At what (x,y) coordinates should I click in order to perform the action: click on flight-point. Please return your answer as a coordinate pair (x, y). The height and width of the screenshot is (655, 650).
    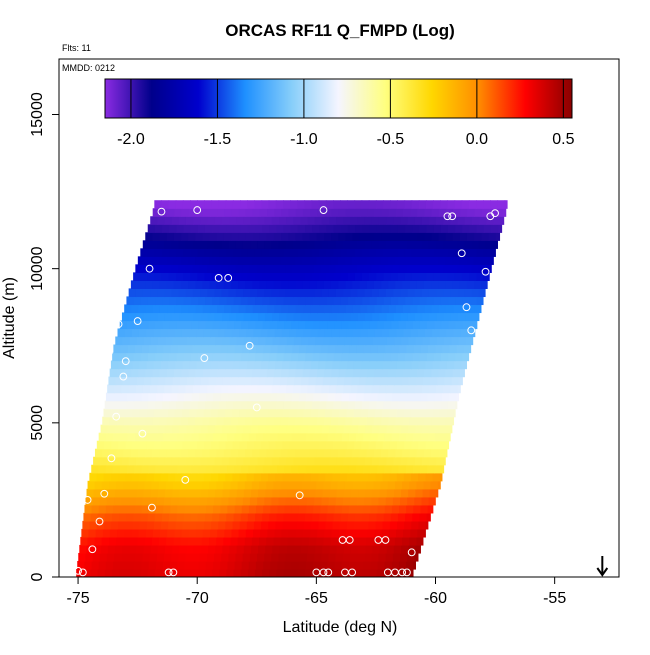
    Looking at the image, I should click on (452, 216).